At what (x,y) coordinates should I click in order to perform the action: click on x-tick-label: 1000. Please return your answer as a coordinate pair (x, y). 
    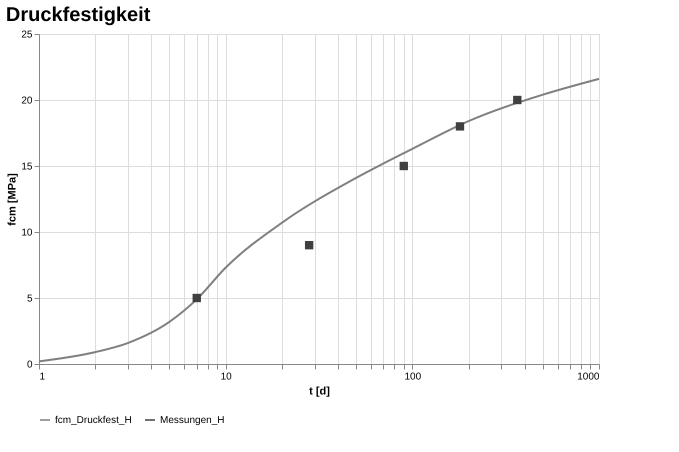
    Looking at the image, I should click on (588, 377).